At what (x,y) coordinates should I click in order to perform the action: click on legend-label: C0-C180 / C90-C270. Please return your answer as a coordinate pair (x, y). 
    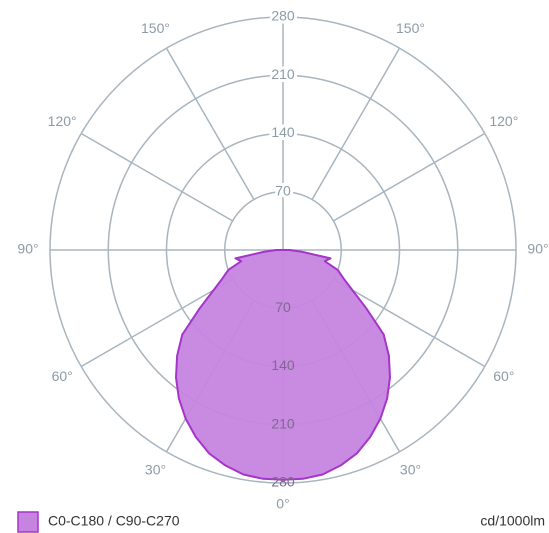
    Looking at the image, I should click on (114, 521).